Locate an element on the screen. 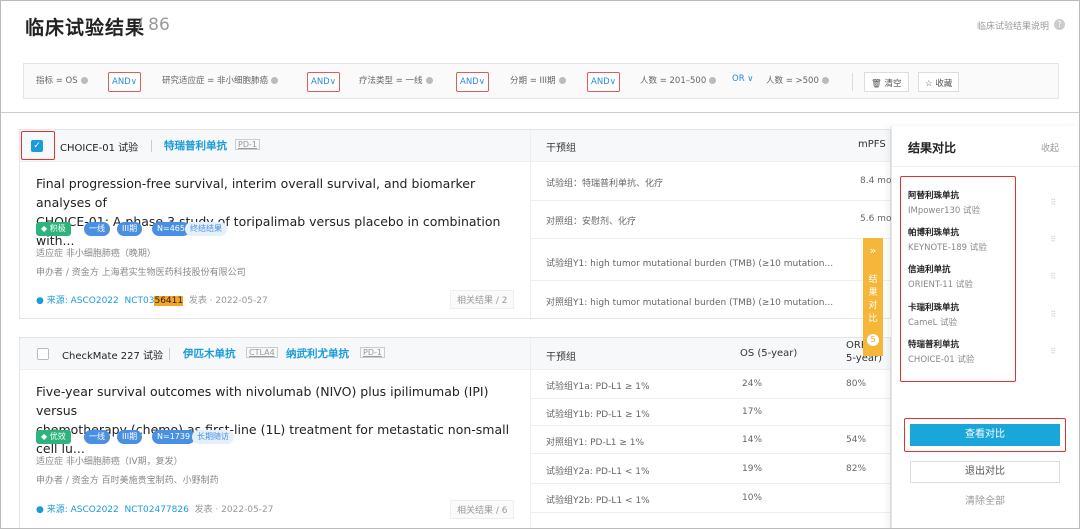 This screenshot has width=1080, height=529. filter-chip: 分期 = III期 is located at coordinates (538, 80).